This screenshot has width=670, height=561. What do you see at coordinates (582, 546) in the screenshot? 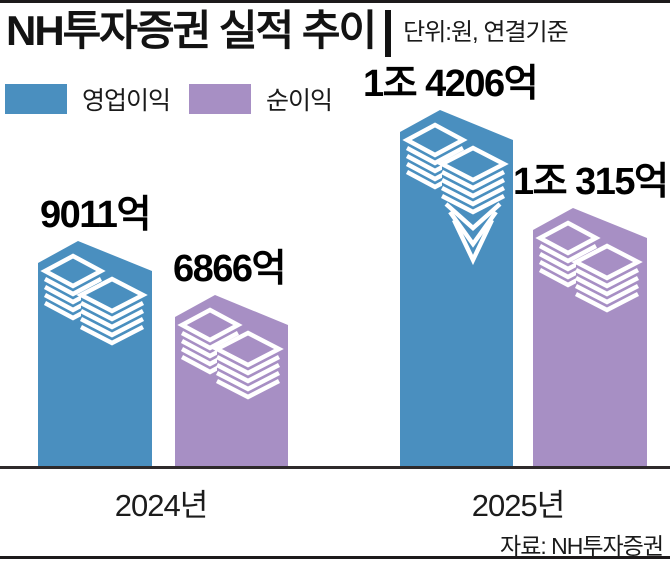
I see `source-note: 자료: NH투자증권` at bounding box center [582, 546].